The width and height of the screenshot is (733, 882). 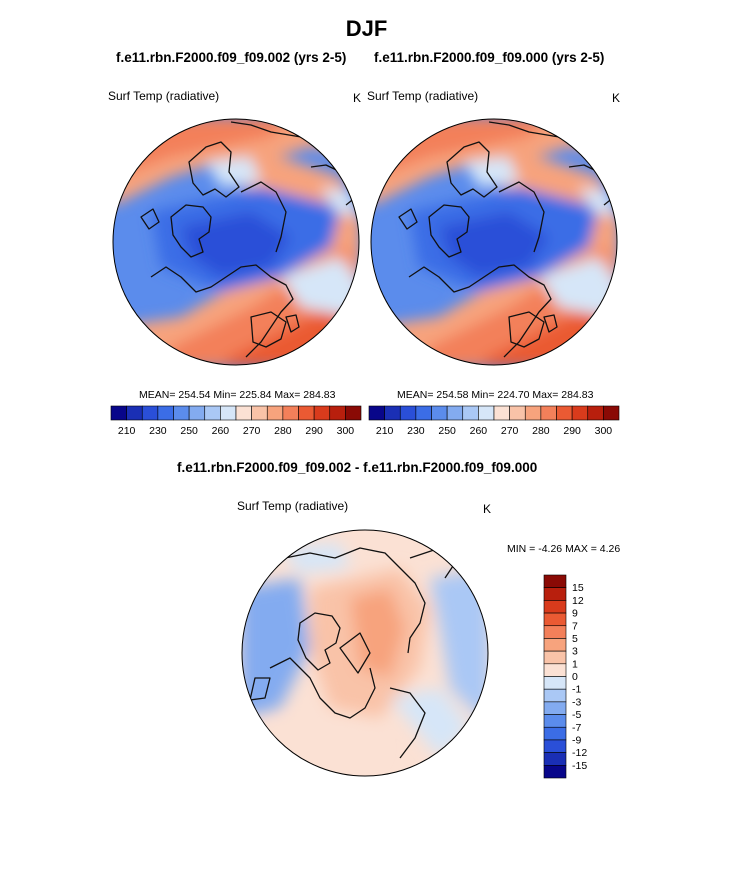 I want to click on diff-colorbar-tick-label: 15, so click(x=578, y=588).